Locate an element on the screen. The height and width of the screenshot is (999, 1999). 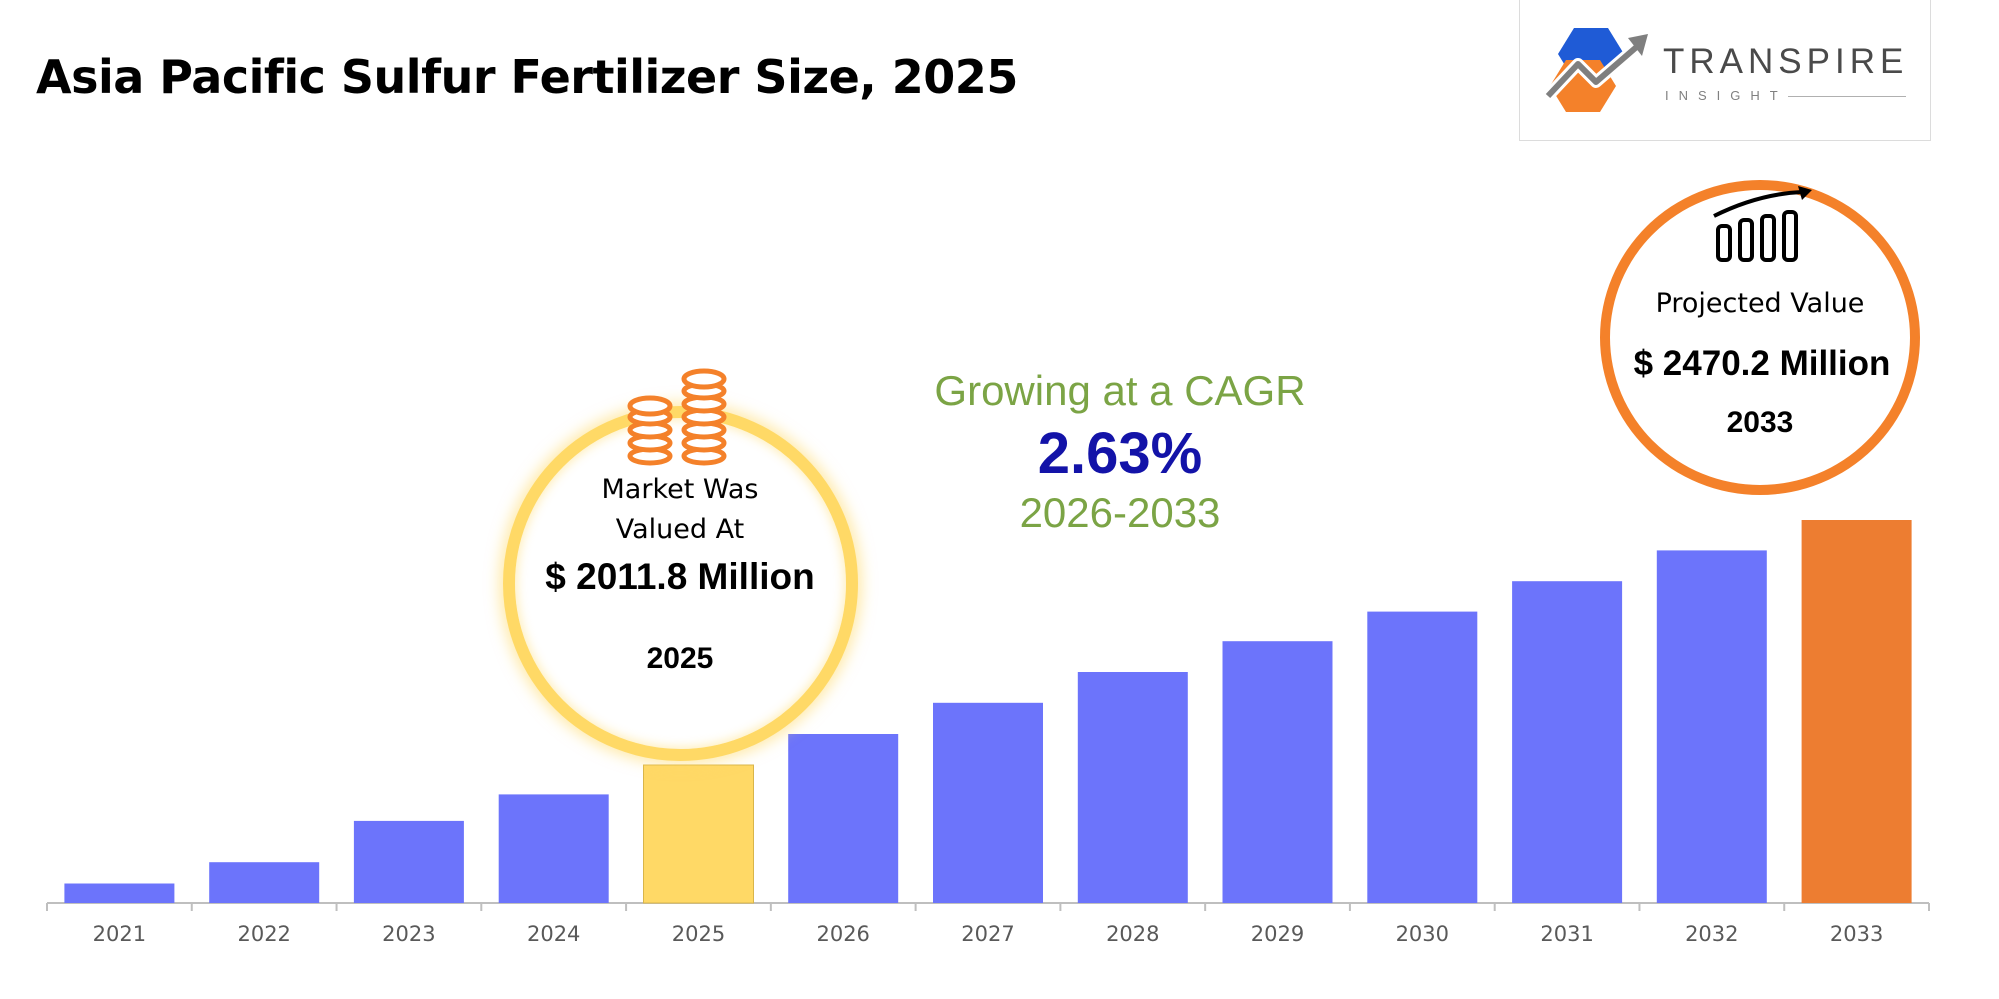
x-tick-label-2021: 2021 is located at coordinates (119, 934).